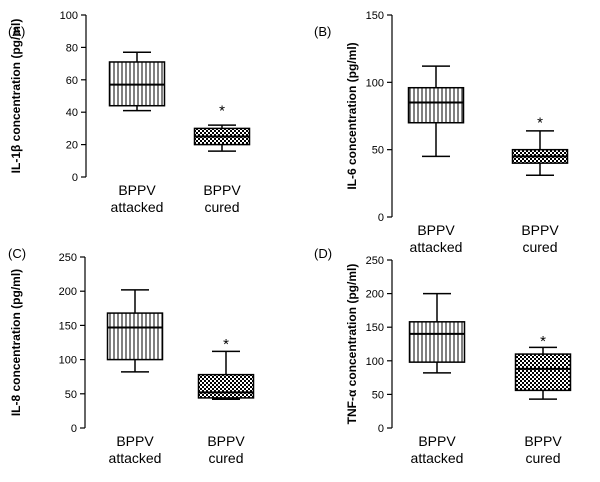 The image size is (600, 482). I want to click on y-tick-label: 20, so click(72, 146).